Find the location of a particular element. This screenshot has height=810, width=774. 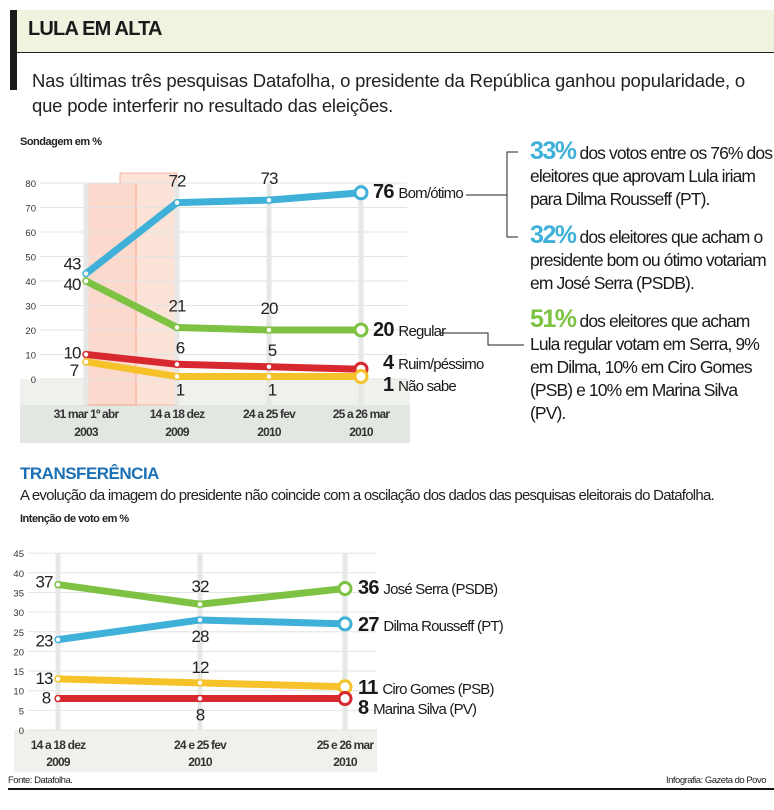

chart1-xtick-label: 2009 is located at coordinates (177, 432).